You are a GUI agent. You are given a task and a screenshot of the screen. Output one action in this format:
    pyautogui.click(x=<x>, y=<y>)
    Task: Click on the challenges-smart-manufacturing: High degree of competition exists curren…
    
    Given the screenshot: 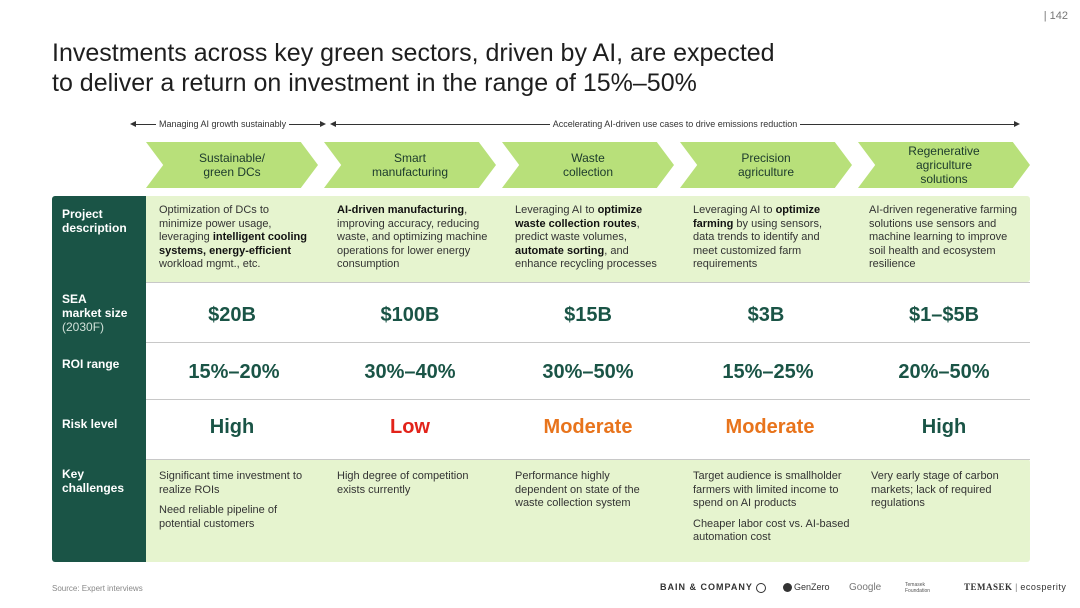 What is the action you would take?
    pyautogui.click(x=411, y=483)
    